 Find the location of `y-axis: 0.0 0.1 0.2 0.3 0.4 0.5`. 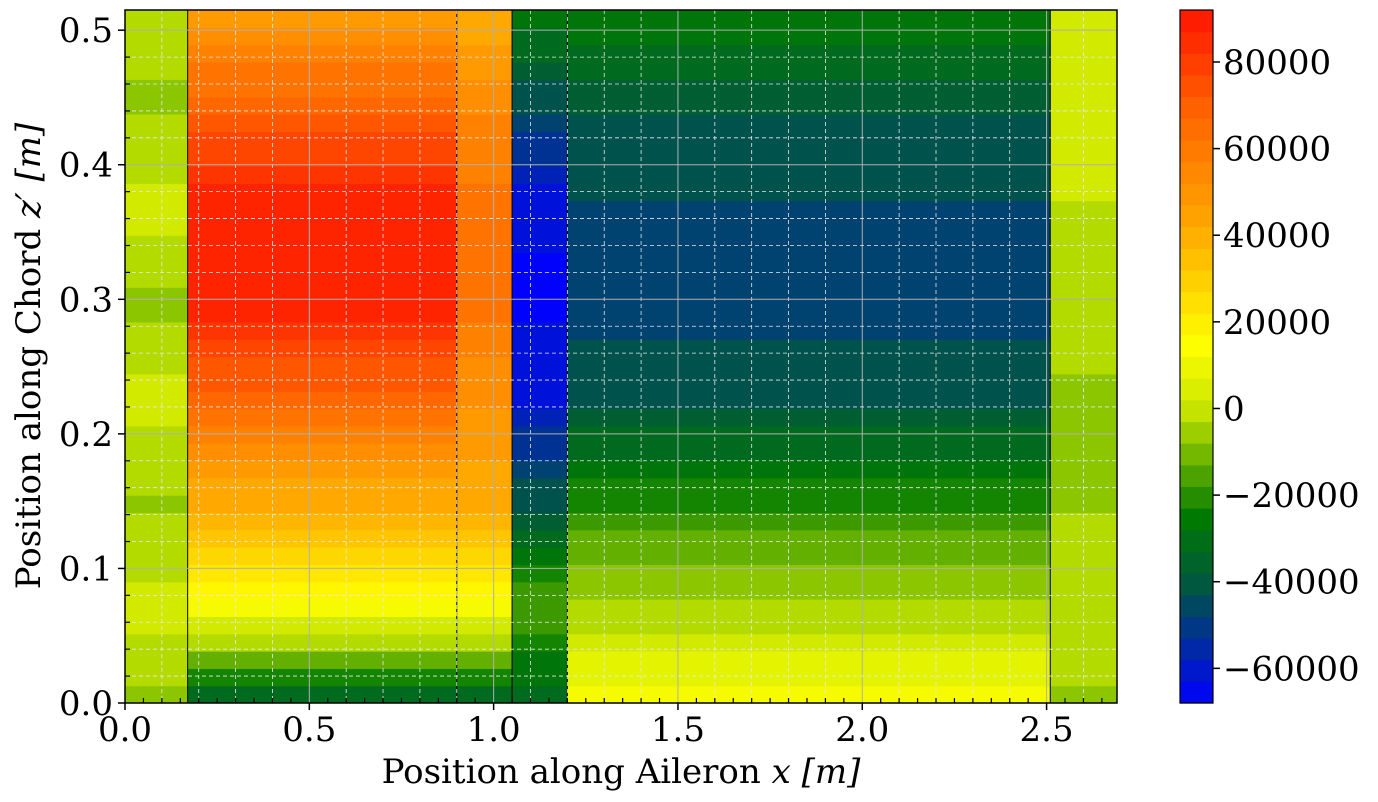

y-axis: 0.0 0.1 0.2 0.3 0.4 0.5 is located at coordinates (94, 367).